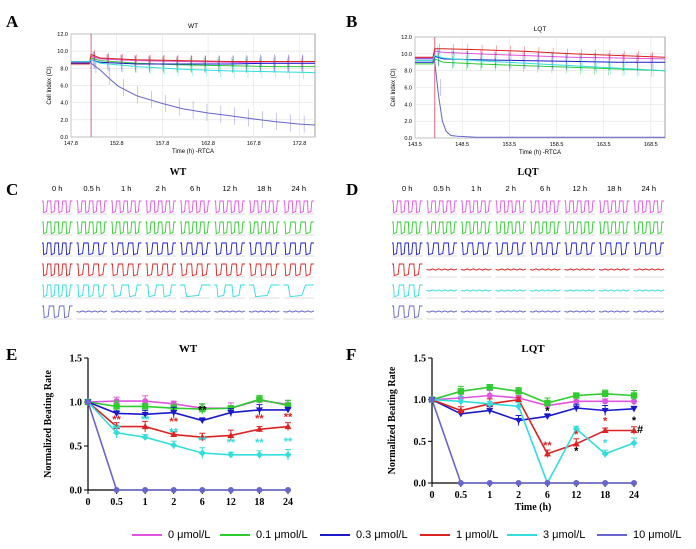 The width and height of the screenshot is (696, 549). Describe the element at coordinates (640, 430) in the screenshot. I see `significance-marker: #` at that location.